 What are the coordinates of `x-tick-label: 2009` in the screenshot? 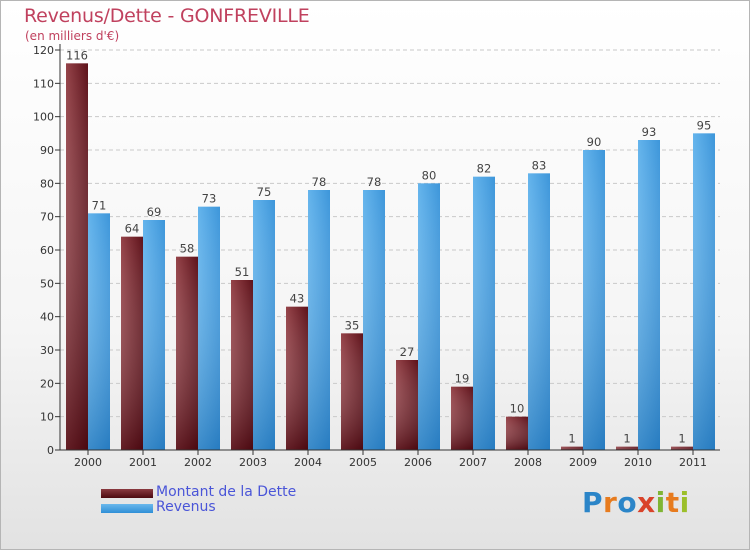 It's located at (583, 462).